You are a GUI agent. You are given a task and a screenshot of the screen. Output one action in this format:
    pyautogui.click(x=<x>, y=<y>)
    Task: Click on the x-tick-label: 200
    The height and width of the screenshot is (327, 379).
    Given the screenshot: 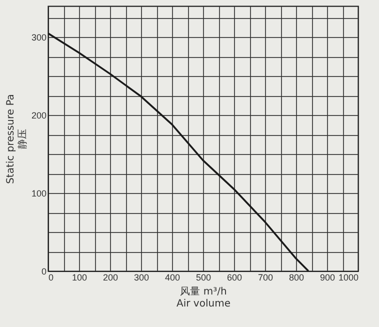 What is the action you would take?
    pyautogui.click(x=110, y=277)
    